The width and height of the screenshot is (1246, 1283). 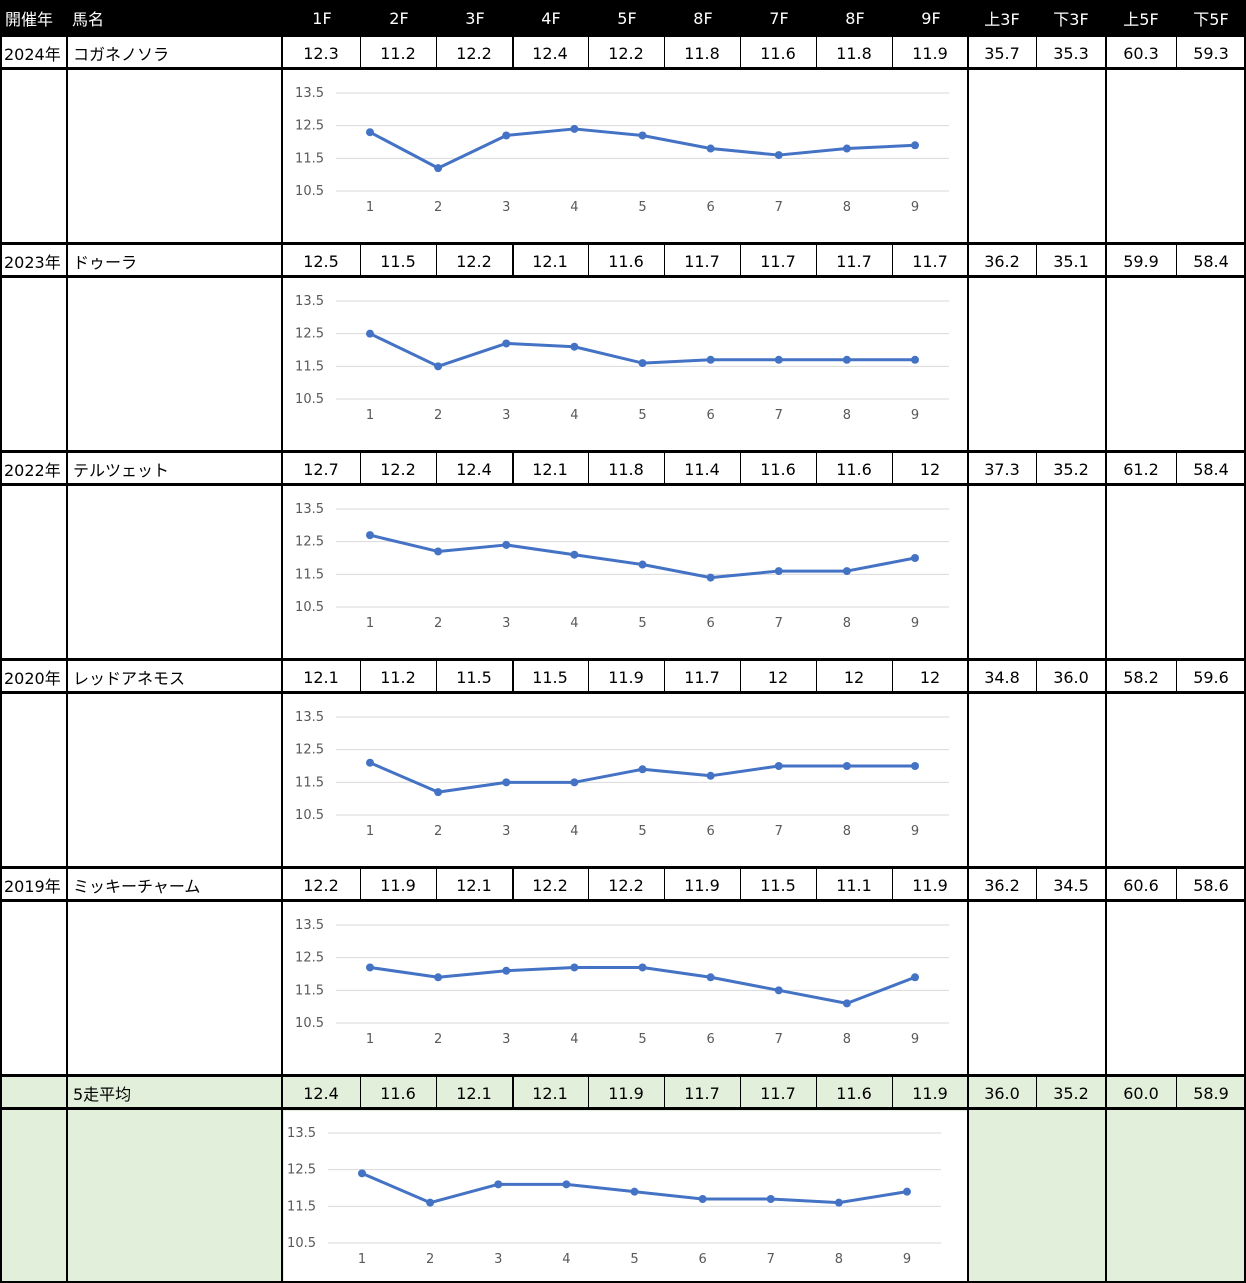 What do you see at coordinates (1002, 261) in the screenshot?
I see `split-time-cell: 36.2` at bounding box center [1002, 261].